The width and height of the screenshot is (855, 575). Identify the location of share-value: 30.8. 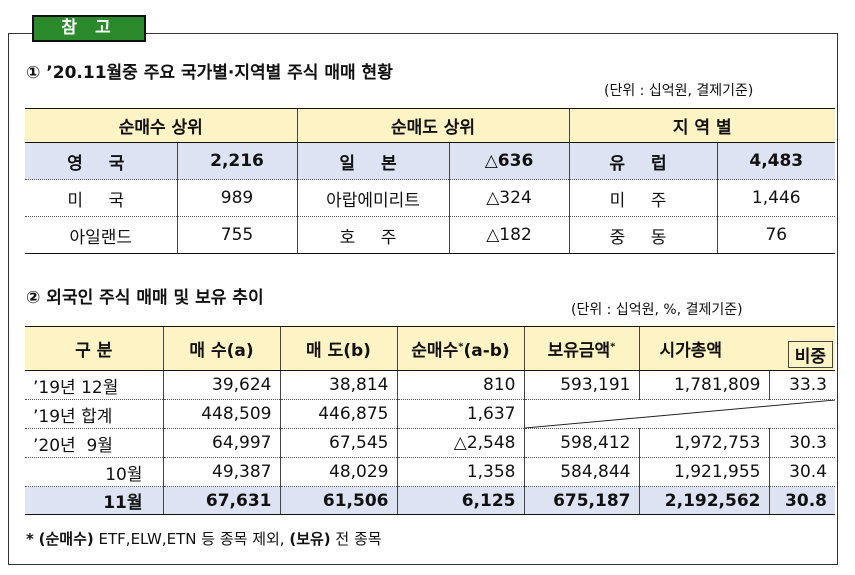
(801, 500).